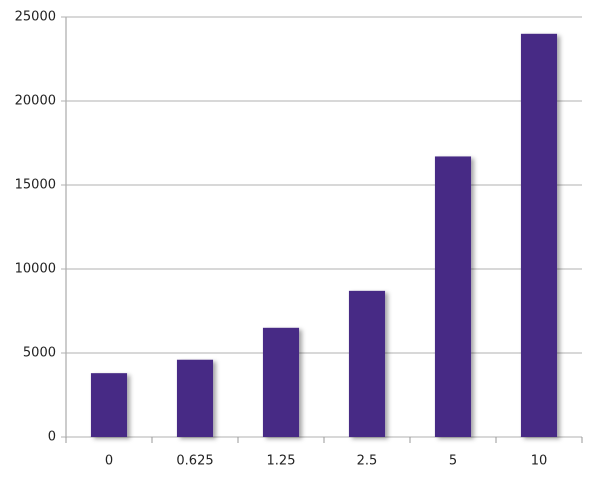 The height and width of the screenshot is (485, 600). Describe the element at coordinates (539, 461) in the screenshot. I see `x-tick-label: 10` at that location.